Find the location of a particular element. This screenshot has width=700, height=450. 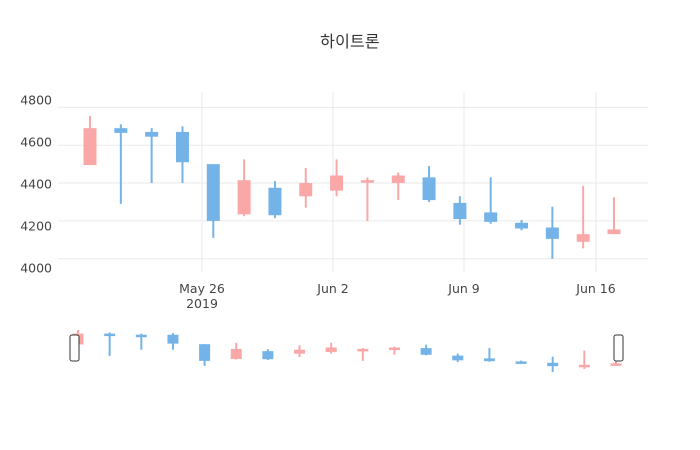

x-tick-label: Jun 9 is located at coordinates (464, 288).